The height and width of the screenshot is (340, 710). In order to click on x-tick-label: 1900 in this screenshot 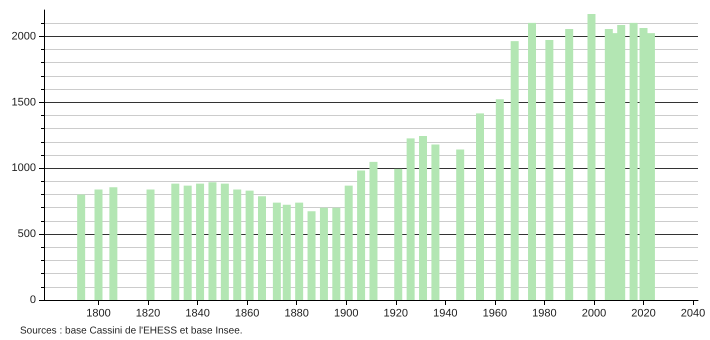, I will do `click(346, 314)`.